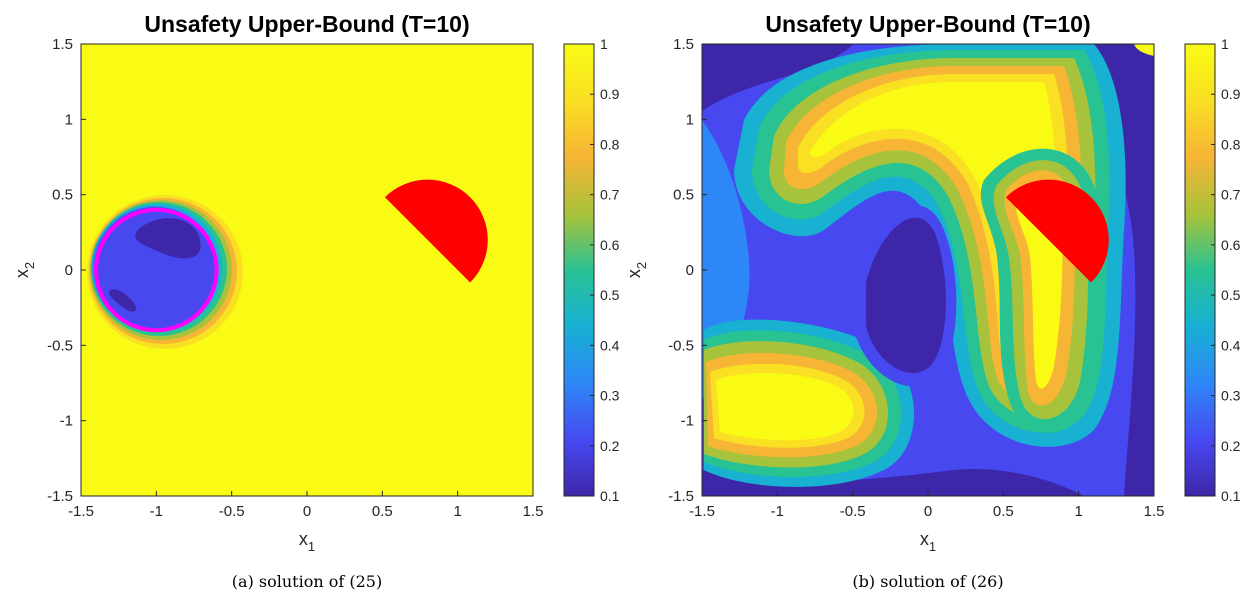 This screenshot has width=1251, height=605. I want to click on figure-caption: (a) solution of (25), so click(307, 581).